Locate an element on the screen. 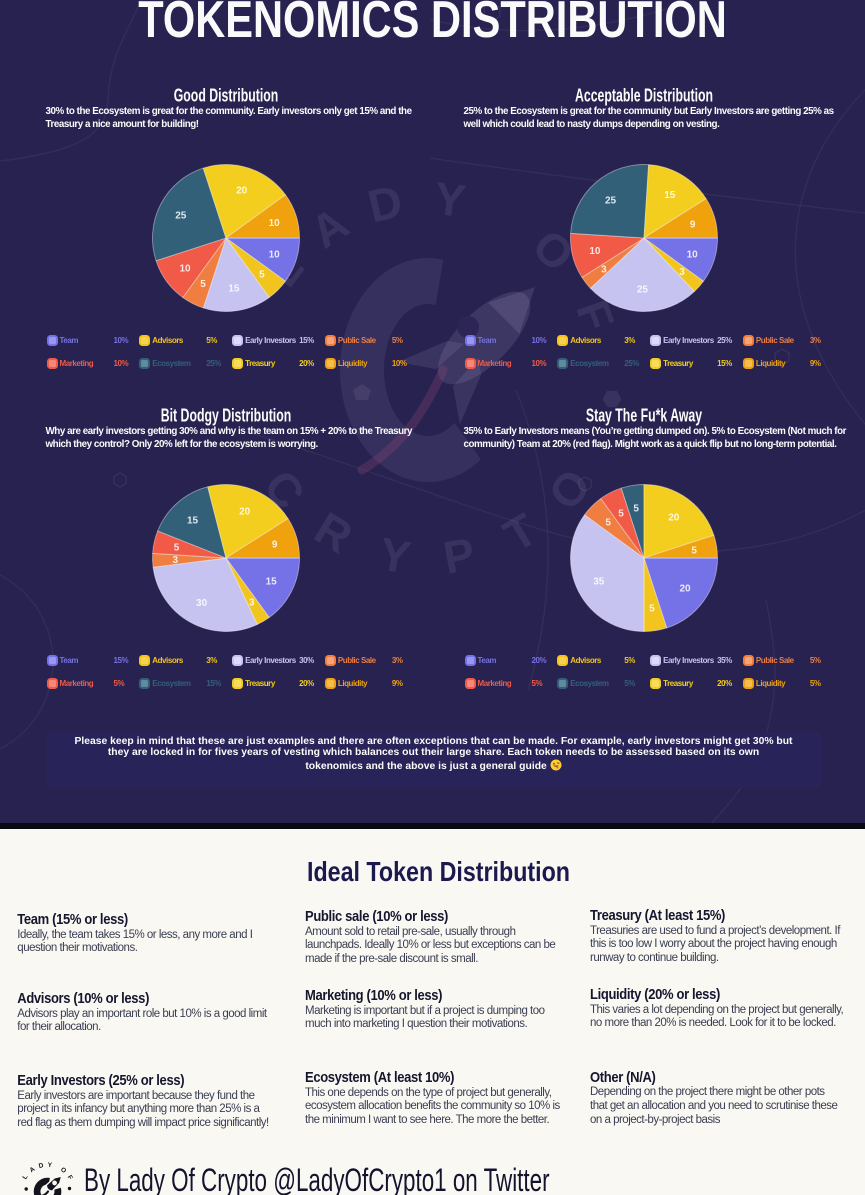 The height and width of the screenshot is (1195, 865). svg-text: 35 is located at coordinates (599, 581).